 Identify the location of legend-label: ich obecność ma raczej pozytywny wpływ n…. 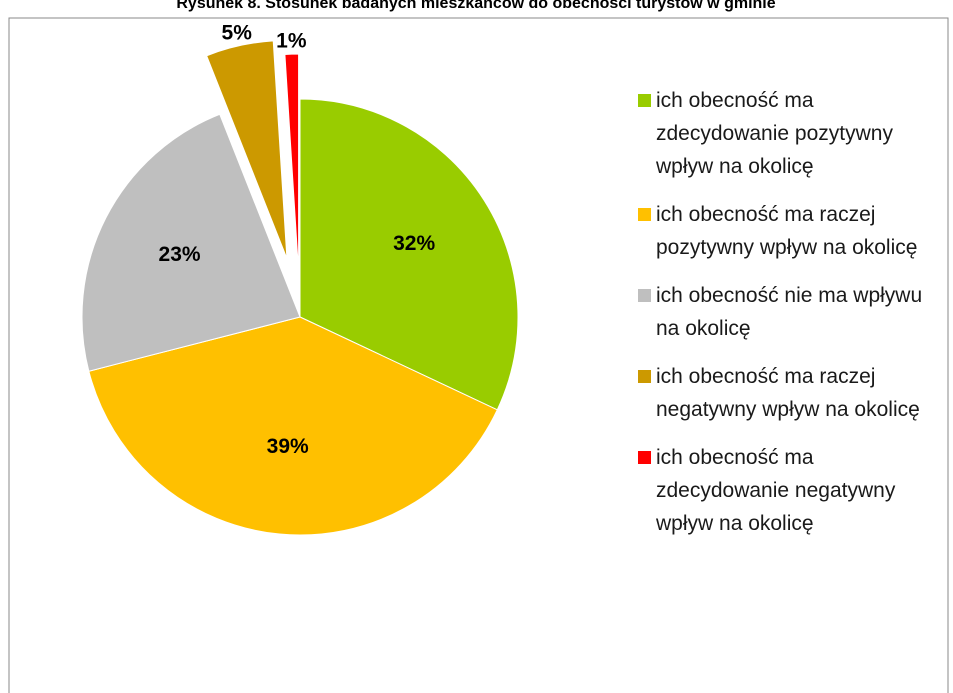
(787, 231).